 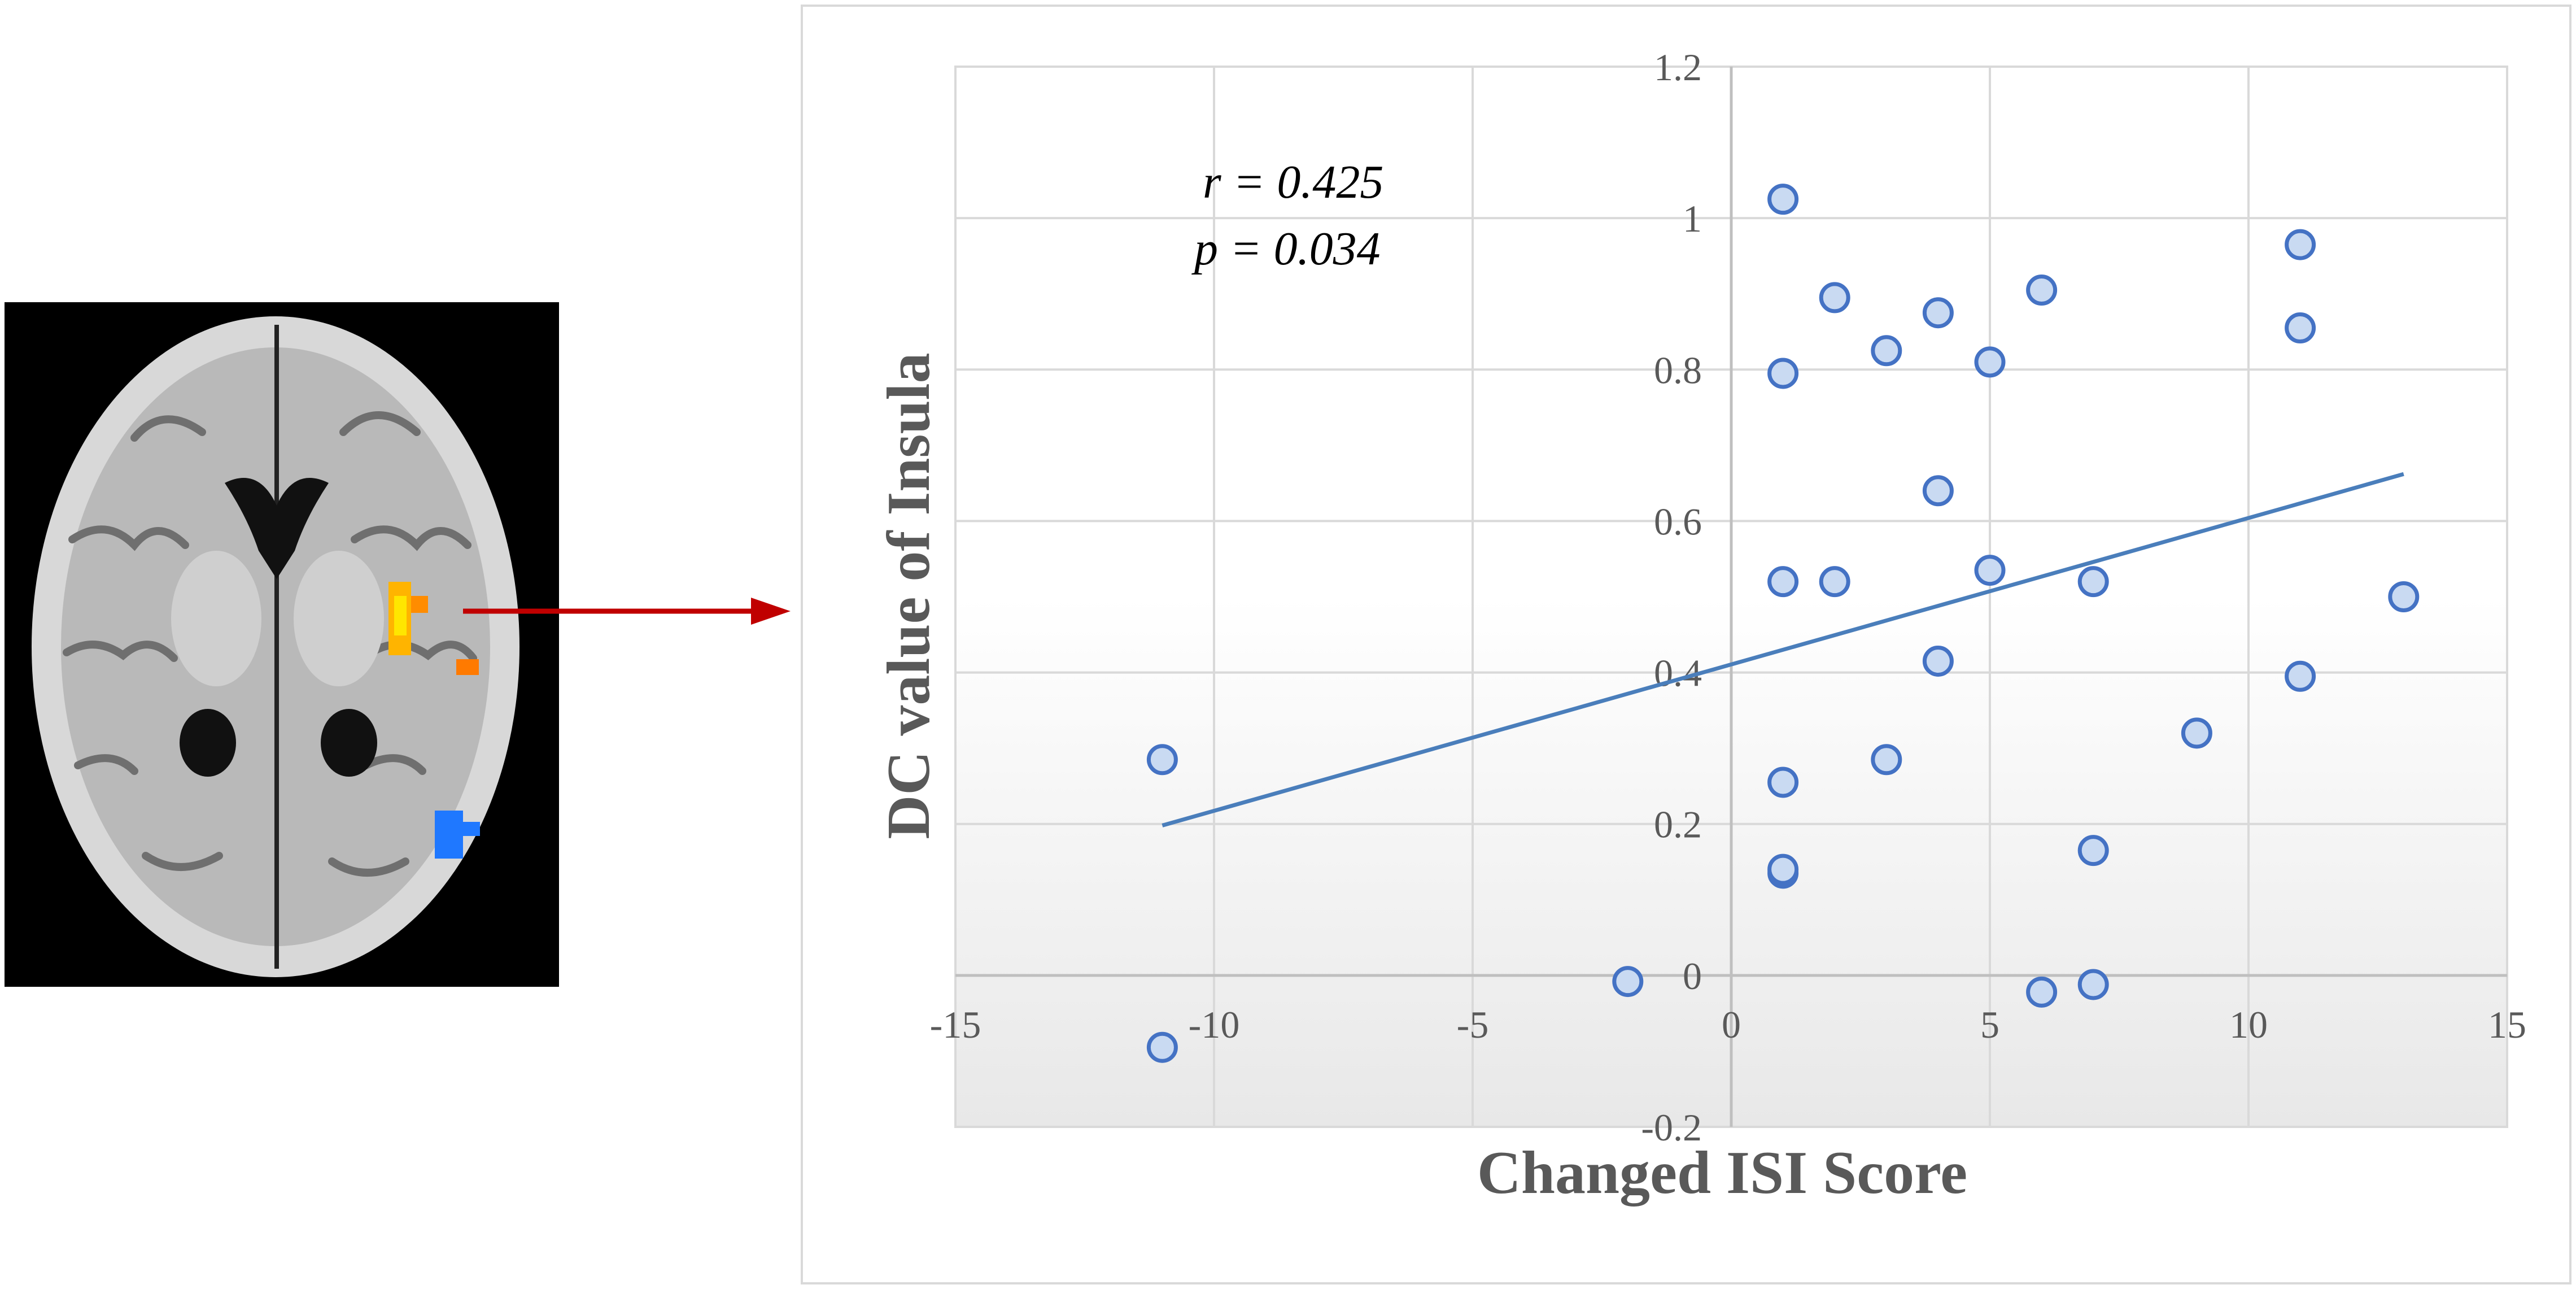 I want to click on y-axis-title: DC value of Insula, so click(x=908, y=596).